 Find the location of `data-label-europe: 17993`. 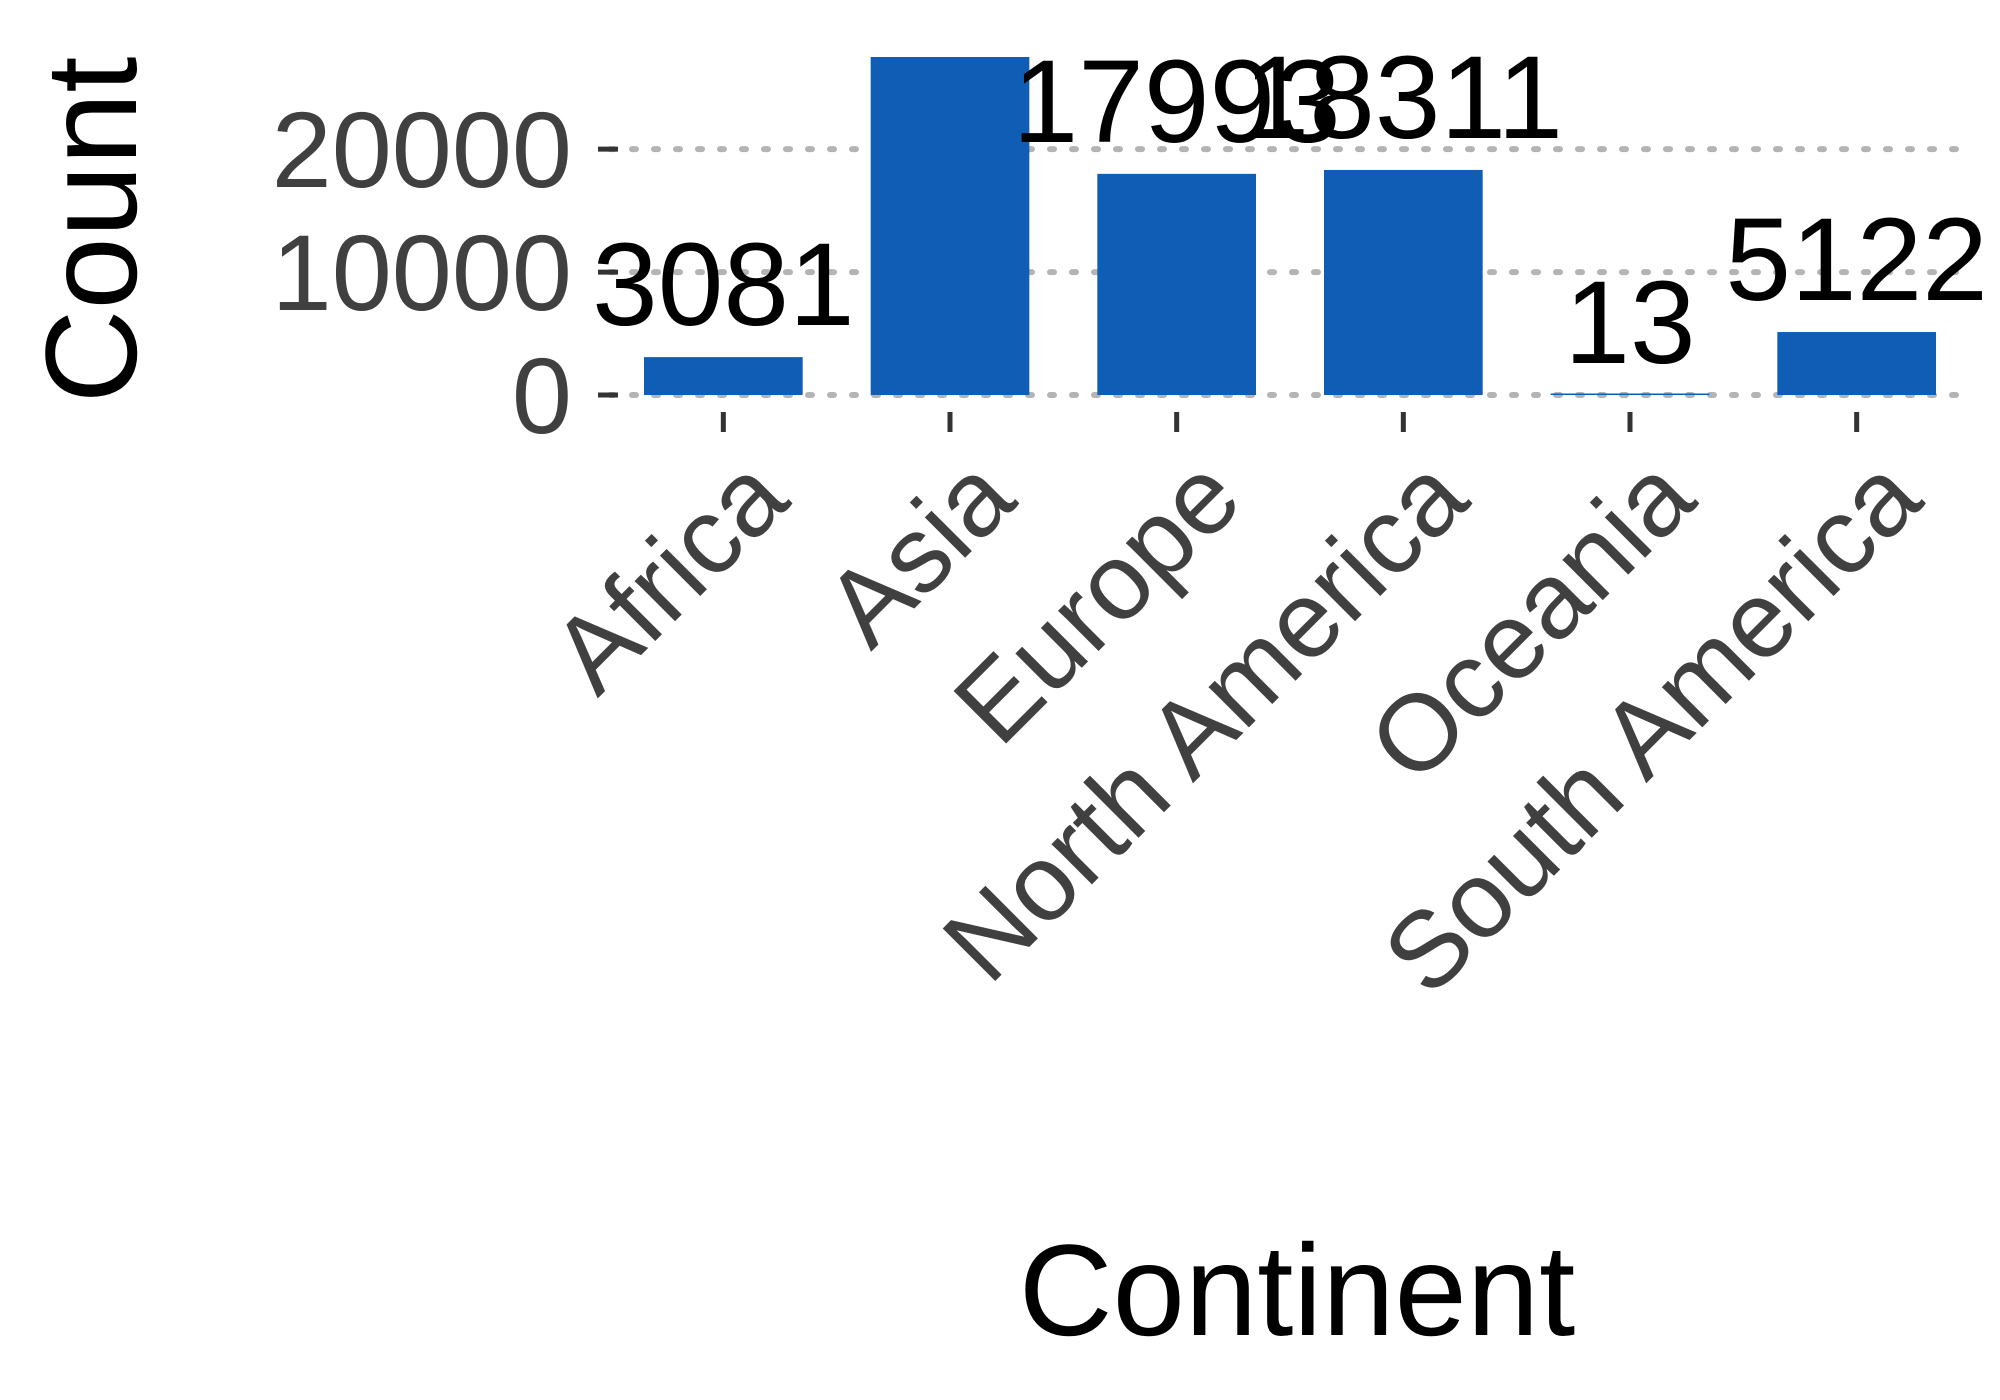

data-label-europe: 17993 is located at coordinates (1177, 102).